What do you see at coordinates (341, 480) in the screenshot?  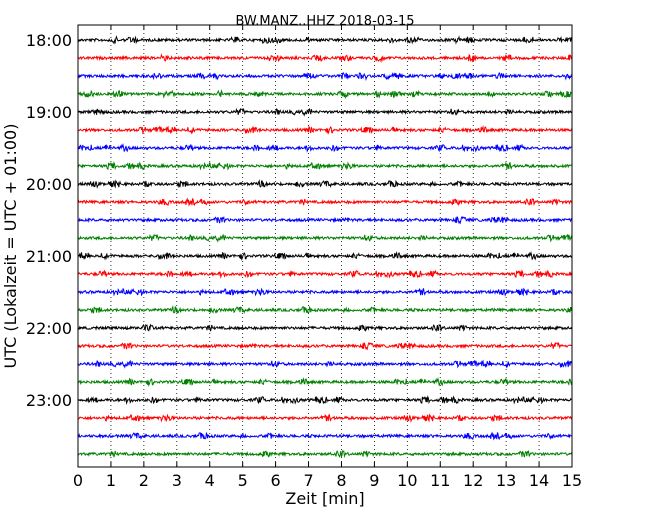 I see `x-tick-label: 8` at bounding box center [341, 480].